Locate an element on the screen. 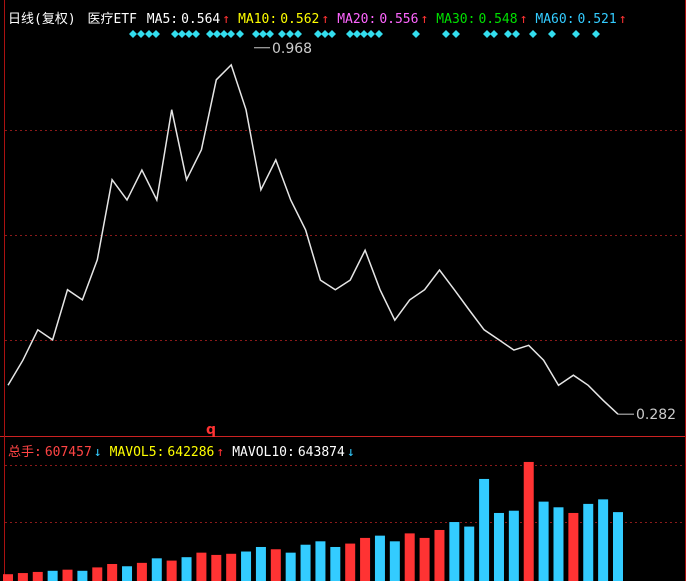  low-label: 0.282 is located at coordinates (656, 415).